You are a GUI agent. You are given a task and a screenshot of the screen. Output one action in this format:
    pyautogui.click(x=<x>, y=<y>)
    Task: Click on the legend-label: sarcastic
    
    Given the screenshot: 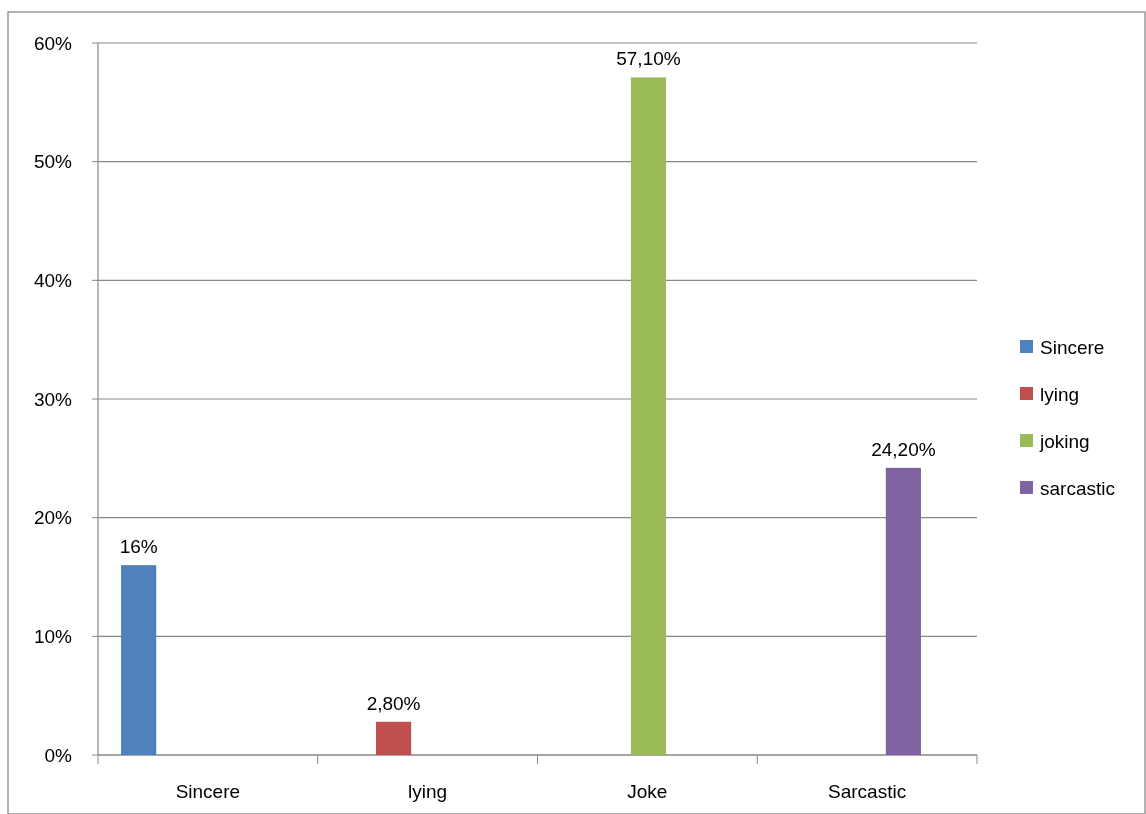 What is the action you would take?
    pyautogui.click(x=1077, y=488)
    